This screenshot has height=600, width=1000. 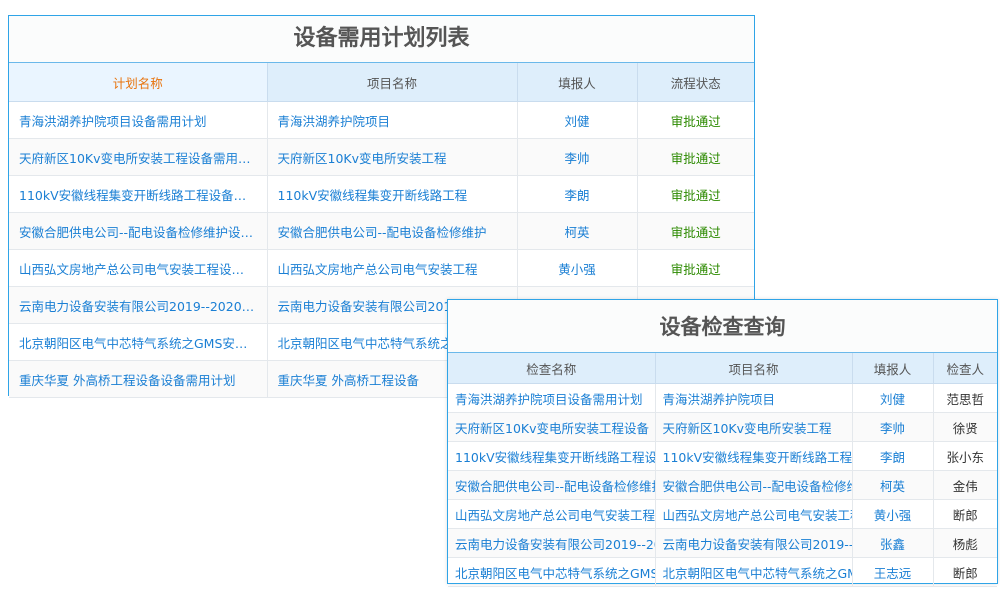 I want to click on reporter-name: 张鑫, so click(x=893, y=543).